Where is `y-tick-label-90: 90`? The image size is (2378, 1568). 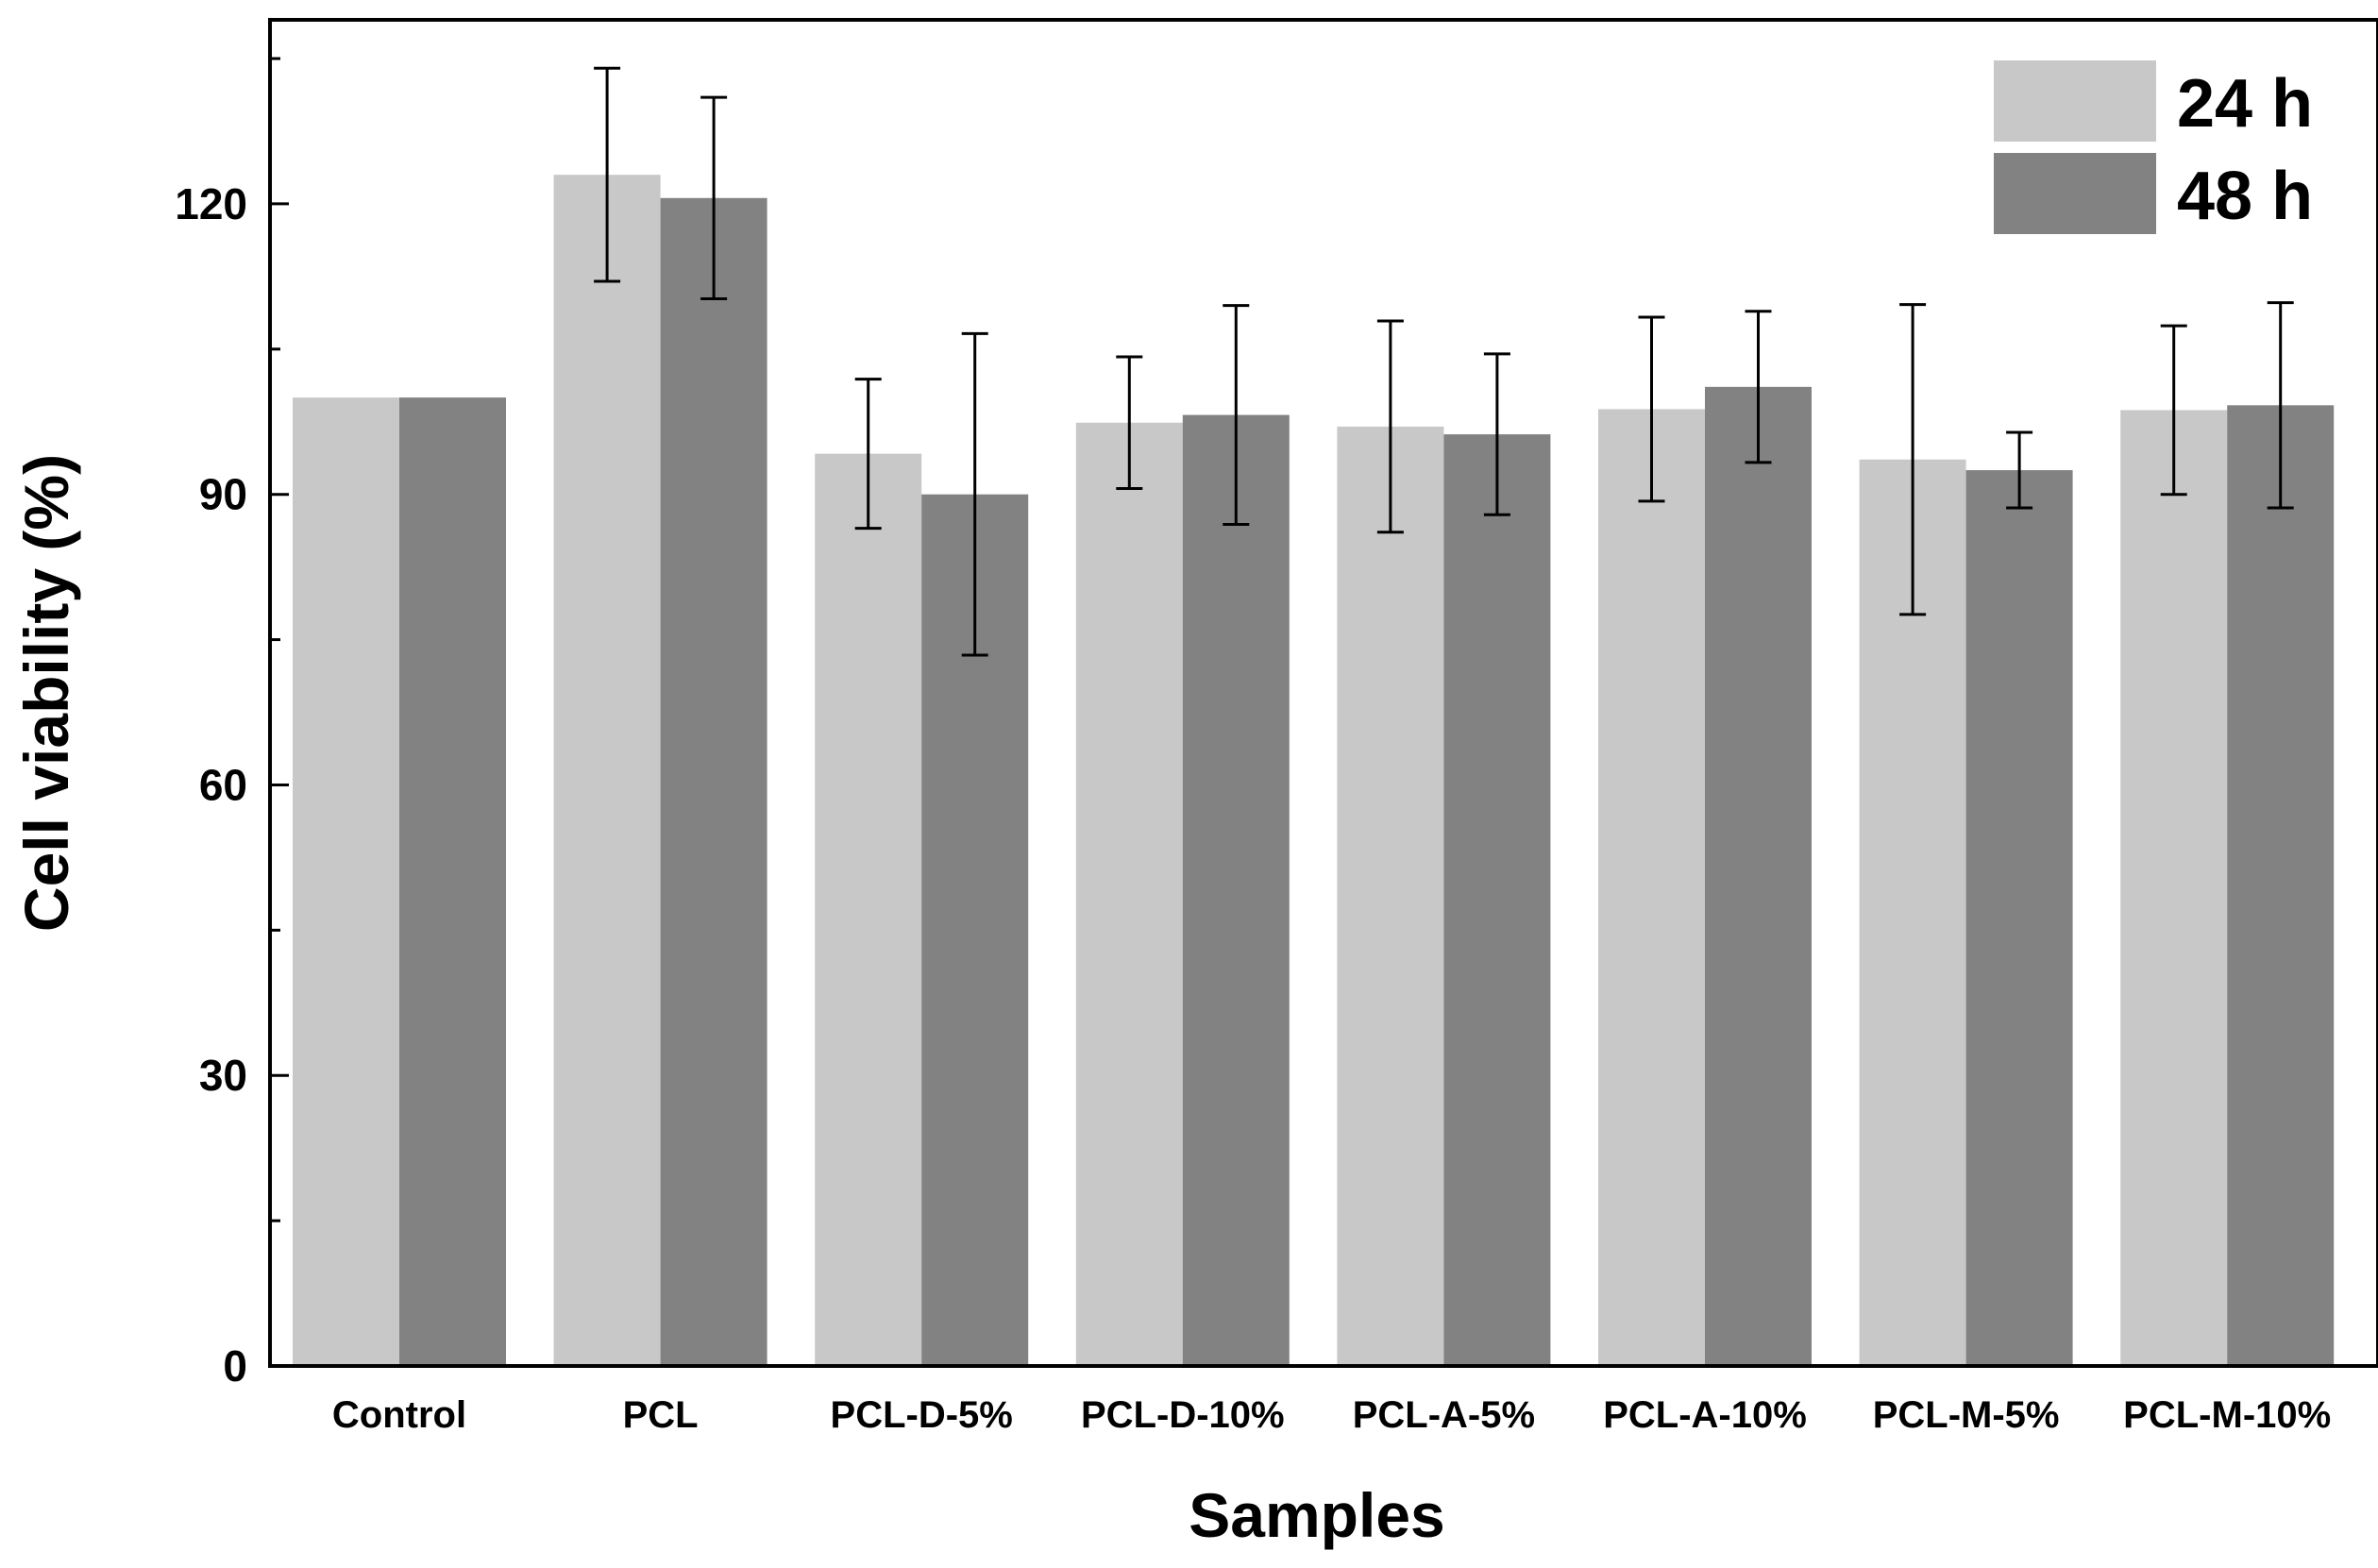
y-tick-label-90: 90 is located at coordinates (223, 494).